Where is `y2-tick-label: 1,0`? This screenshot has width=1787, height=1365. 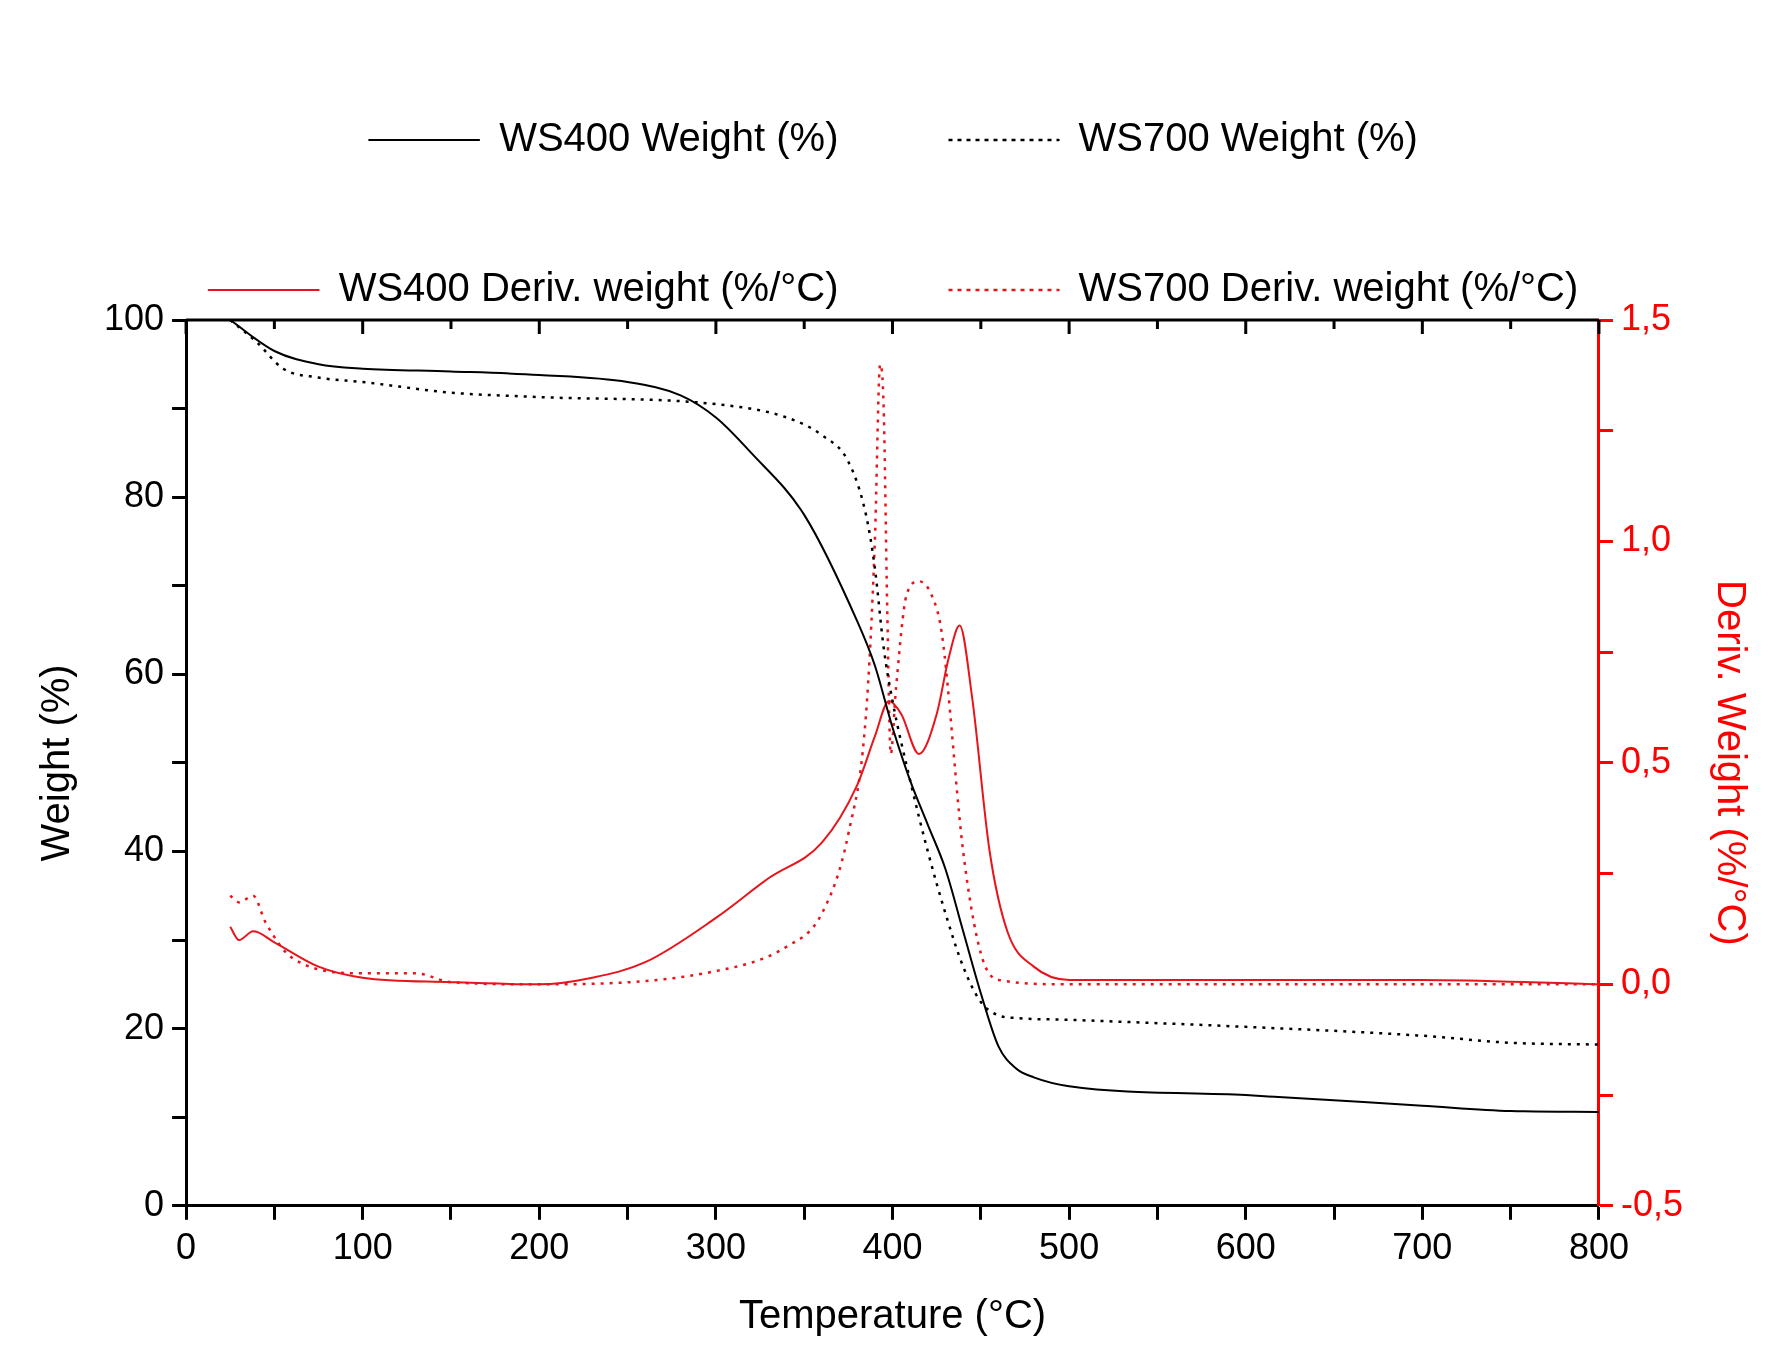 y2-tick-label: 1,0 is located at coordinates (1646, 539).